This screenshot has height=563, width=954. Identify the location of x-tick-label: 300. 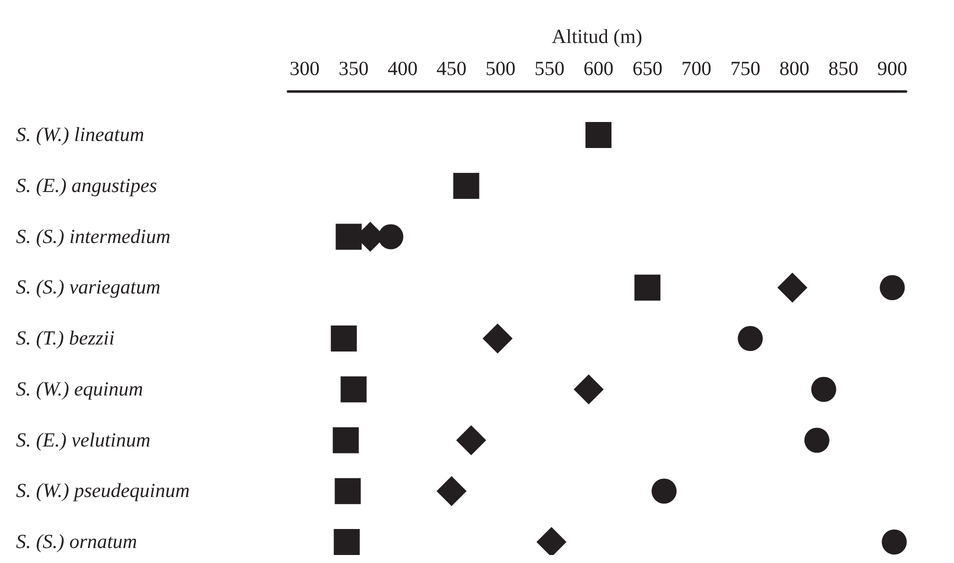
(305, 69).